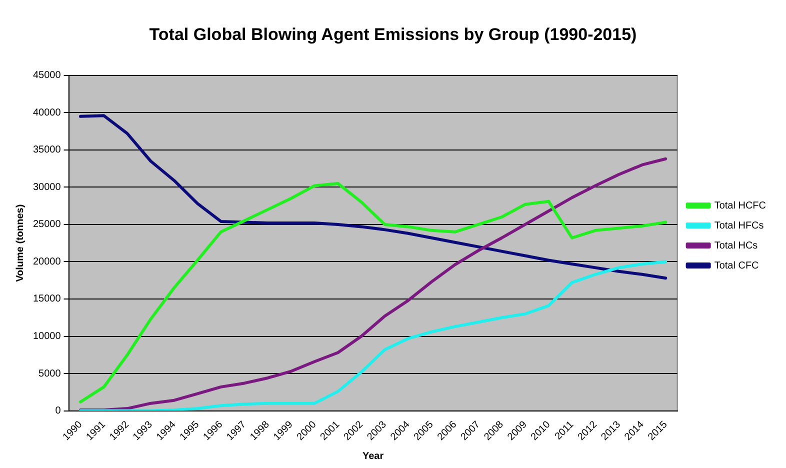  Describe the element at coordinates (47, 150) in the screenshot. I see `y-tick-label: 35000` at that location.